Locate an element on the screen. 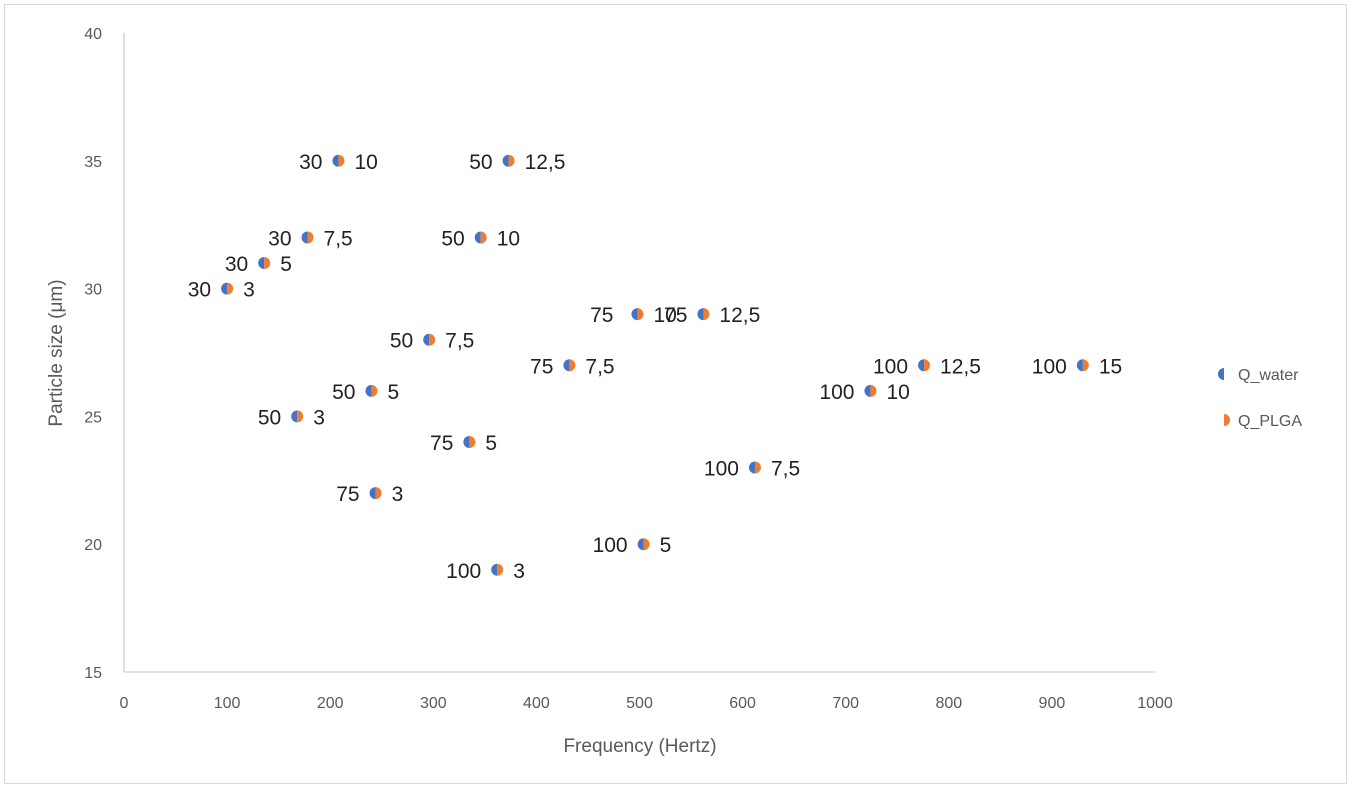 The height and width of the screenshot is (785, 1352). y-tick-label: 40 is located at coordinates (93, 34).